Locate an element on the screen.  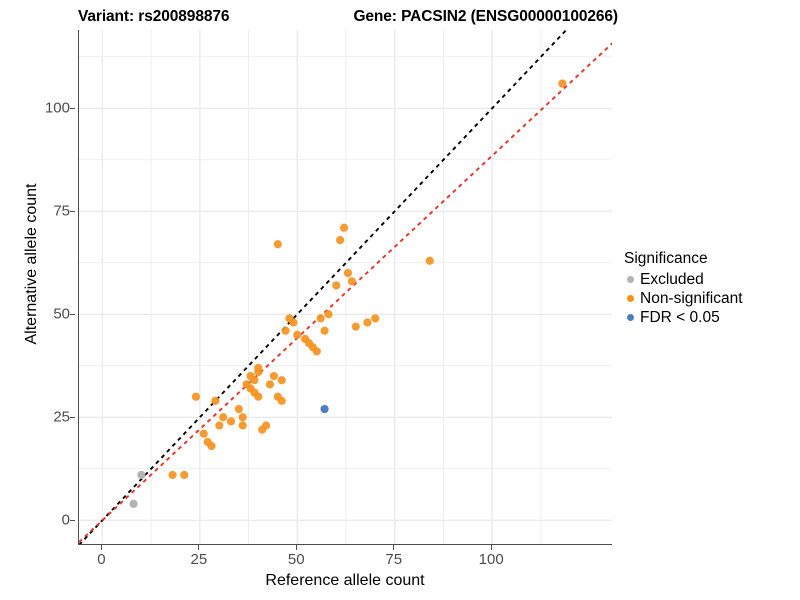
legend-item-excluded: Excluded is located at coordinates (712, 279).